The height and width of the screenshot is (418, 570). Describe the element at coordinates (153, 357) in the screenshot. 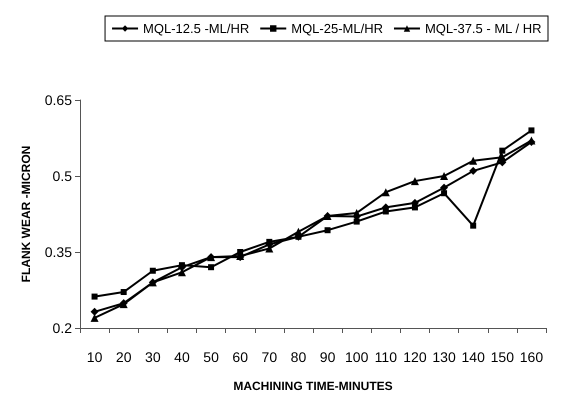

I see `x-tick-label: 30` at that location.